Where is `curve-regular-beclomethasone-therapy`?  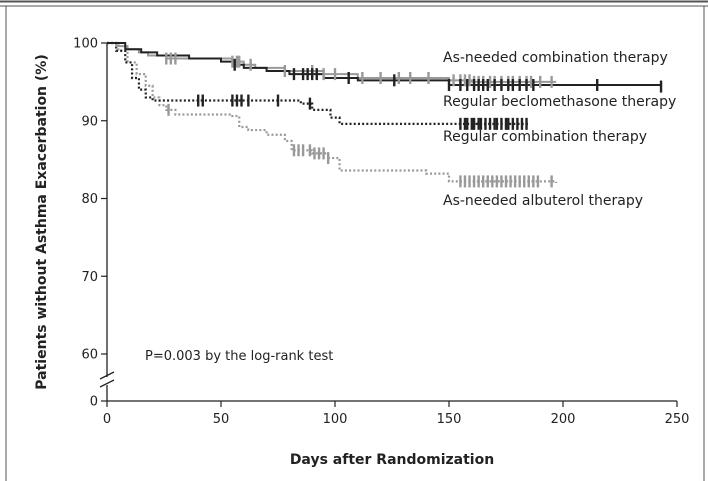
curve-regular-beclomethasone-therapy is located at coordinates (385, 64).